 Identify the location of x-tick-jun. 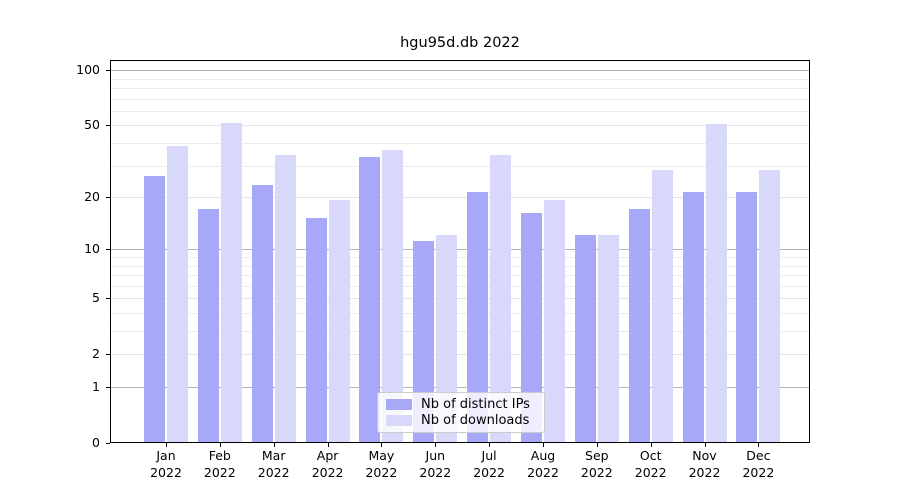
(436, 445).